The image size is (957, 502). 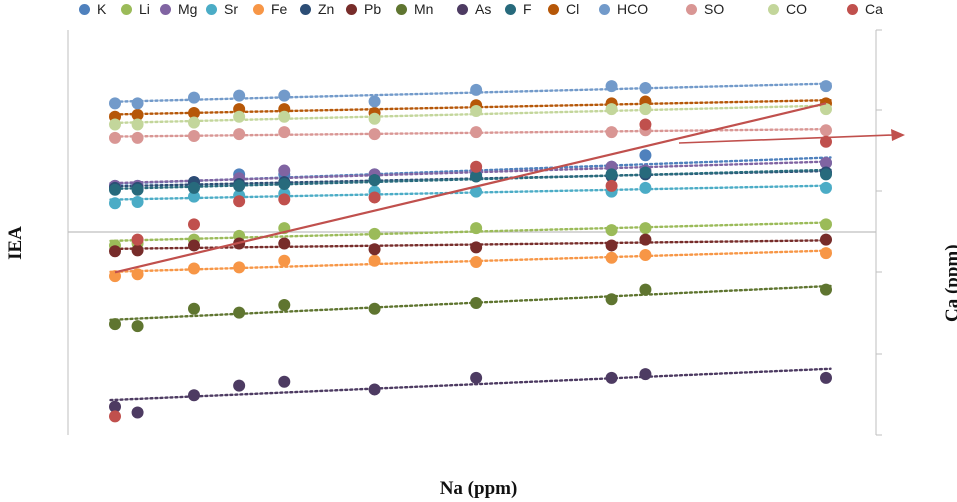 I want to click on legend-label: CO, so click(x=796, y=9).